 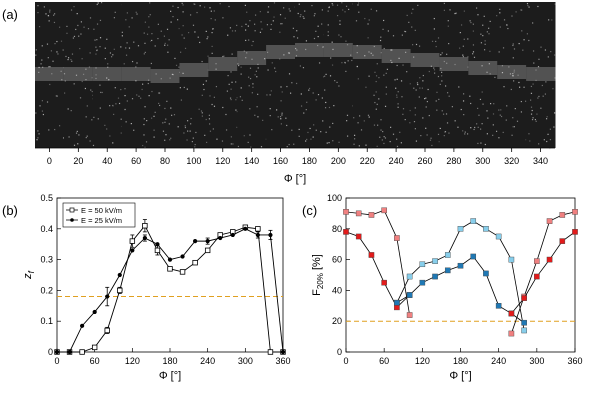 I want to click on y-axis-label: zf, so click(x=29, y=275).